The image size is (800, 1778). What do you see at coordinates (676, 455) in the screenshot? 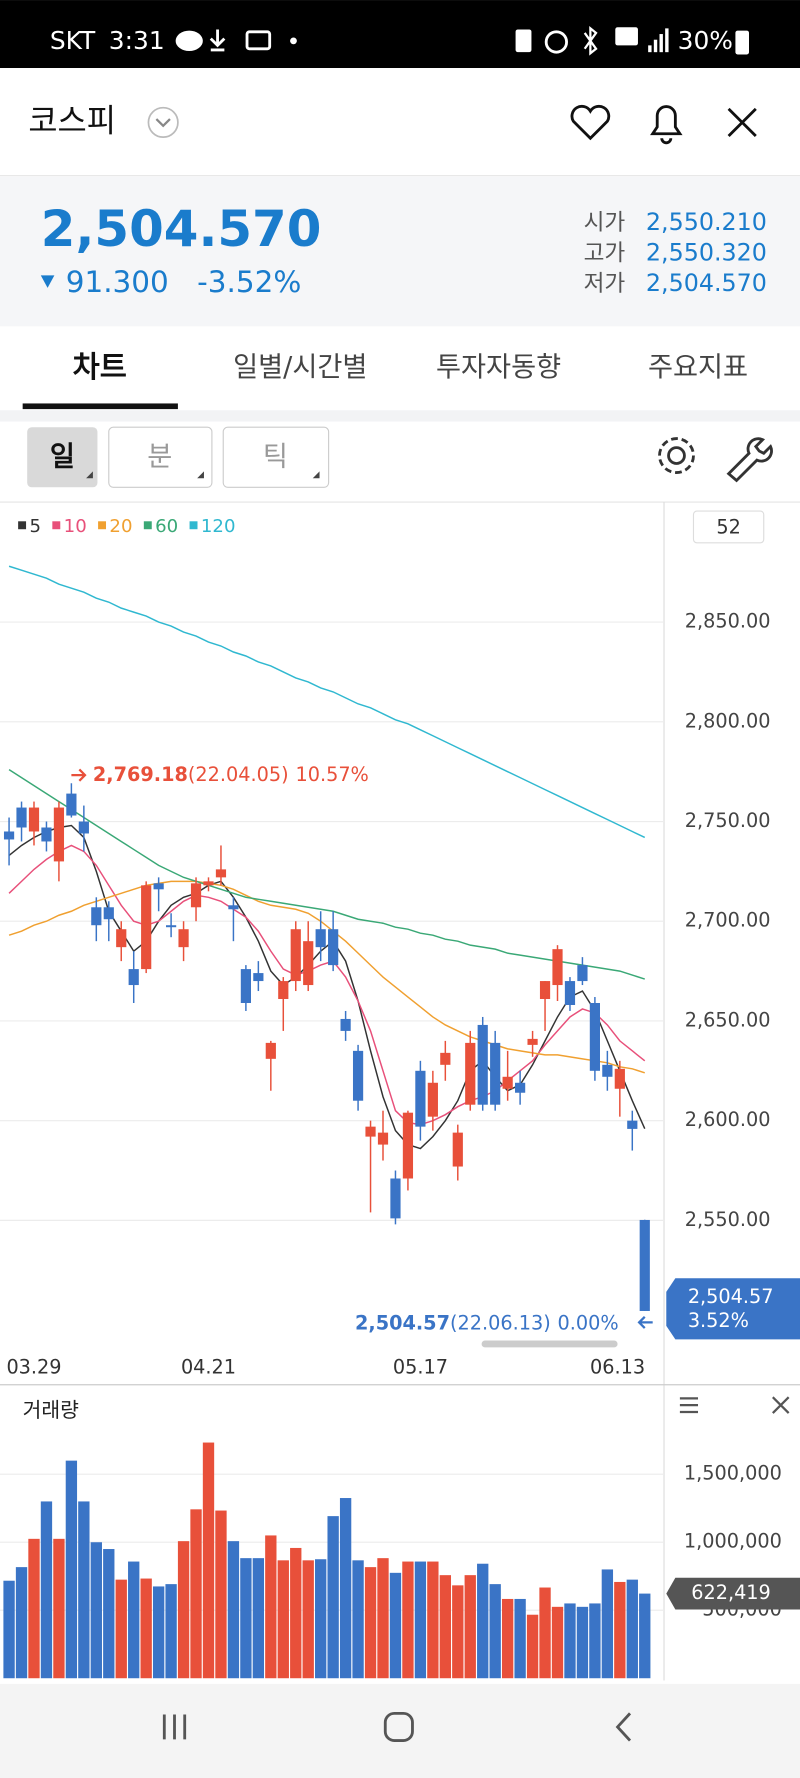
I see `settings-button` at bounding box center [676, 455].